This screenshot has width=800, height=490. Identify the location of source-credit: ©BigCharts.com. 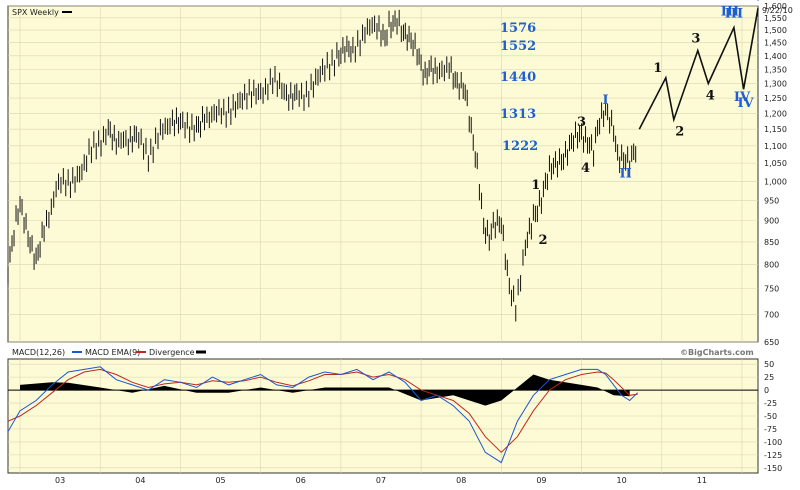
(717, 352).